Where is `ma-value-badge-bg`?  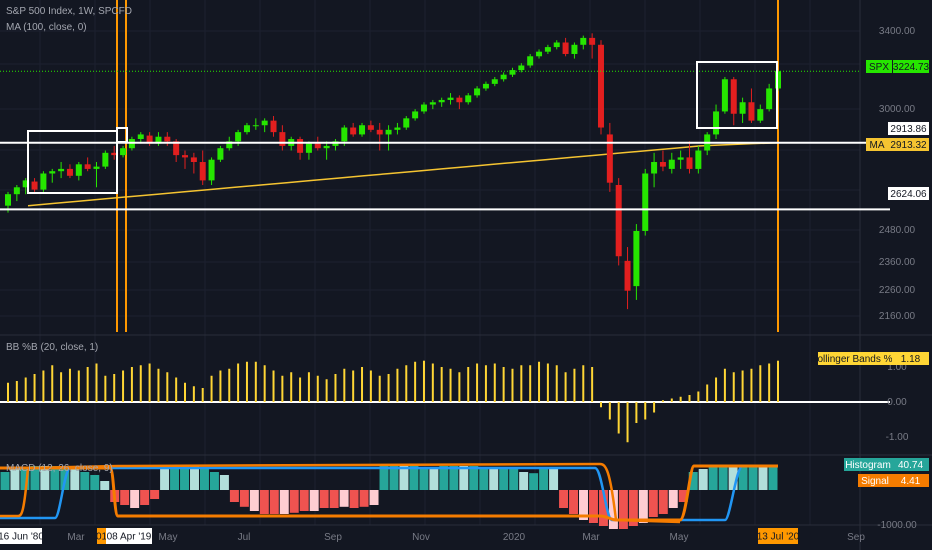 ma-value-badge-bg is located at coordinates (908, 144).